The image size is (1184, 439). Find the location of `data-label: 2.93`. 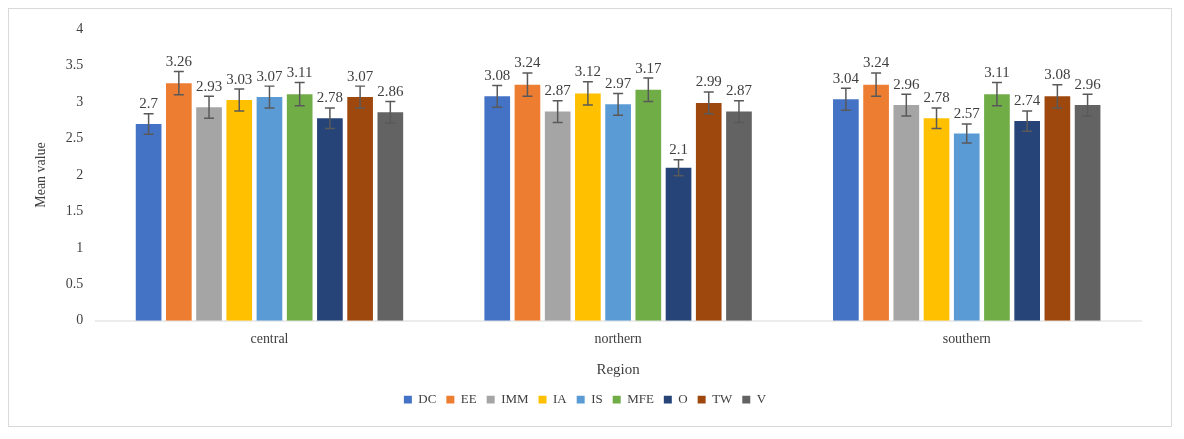

data-label: 2.93 is located at coordinates (209, 85).